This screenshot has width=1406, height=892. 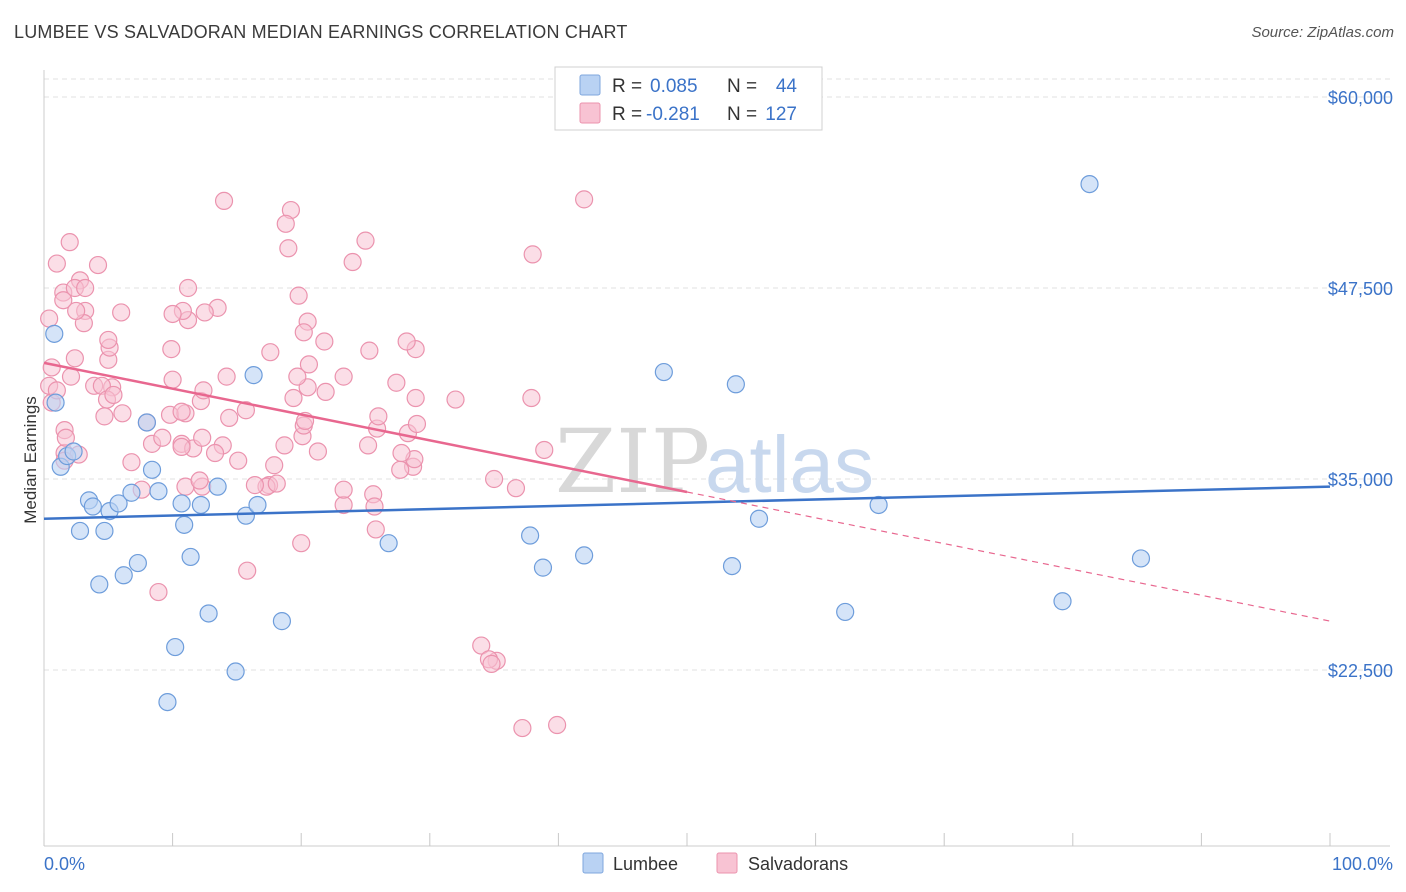 What do you see at coordinates (30, 460) in the screenshot?
I see `y-axis-label: Median Earnings` at bounding box center [30, 460].